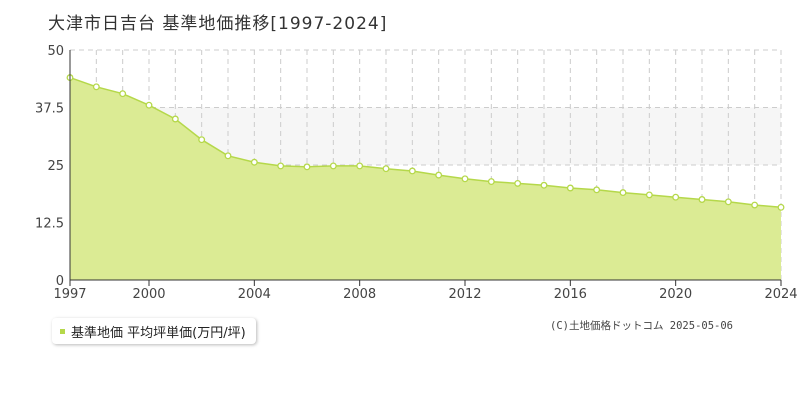 The image size is (800, 400). What do you see at coordinates (464, 294) in the screenshot?
I see `x-tick-label: 2012` at bounding box center [464, 294].